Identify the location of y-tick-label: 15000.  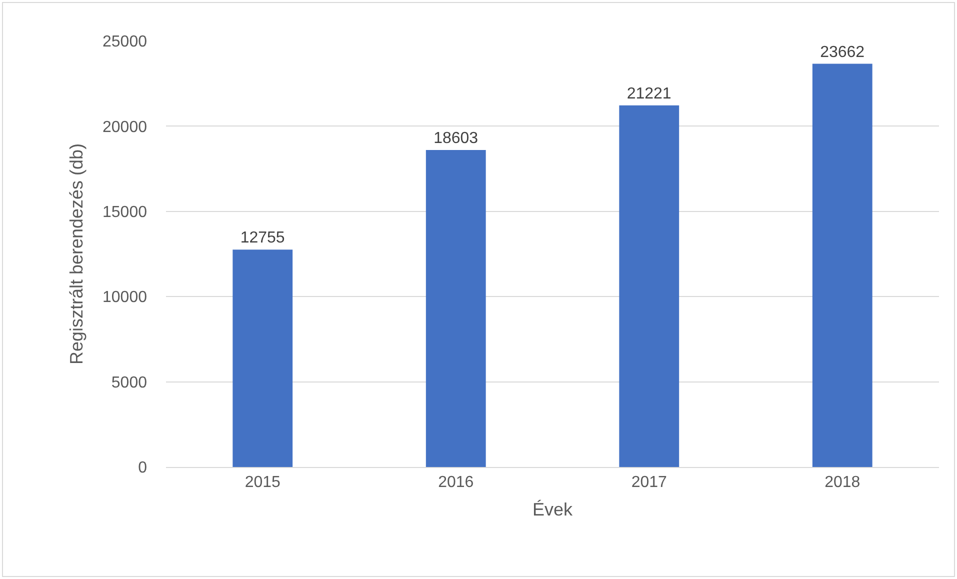
(125, 212).